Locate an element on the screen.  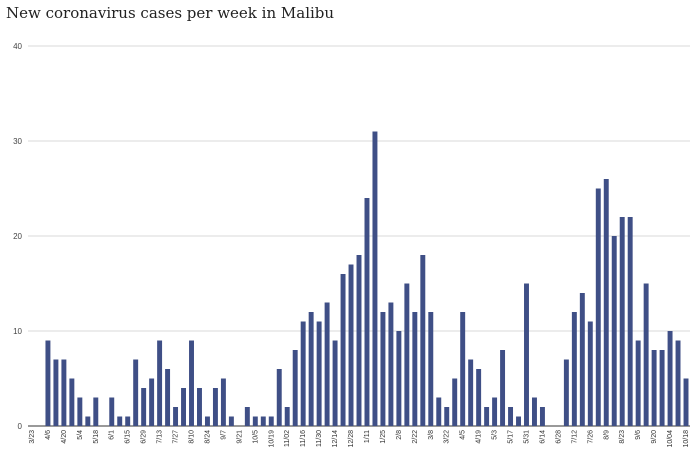
bar-8/30 is located at coordinates (630, 321).